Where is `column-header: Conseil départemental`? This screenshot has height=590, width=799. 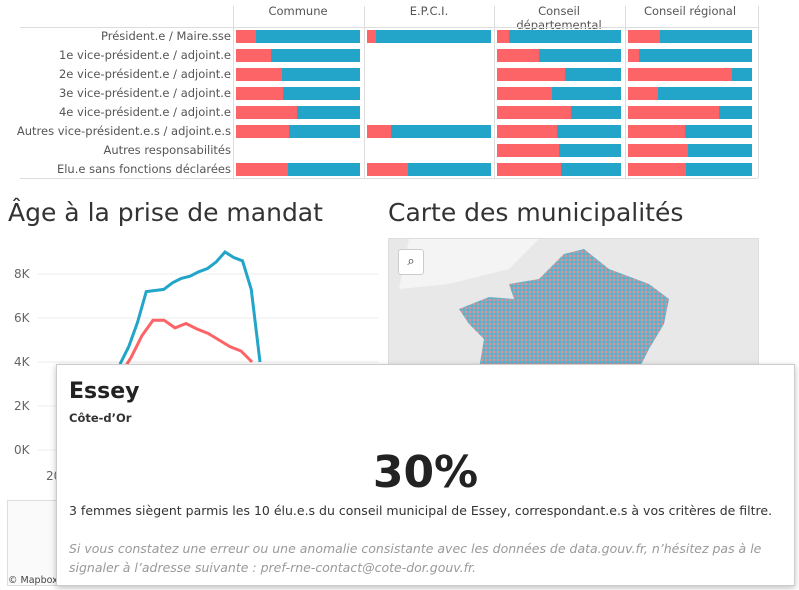
column-header: Conseil départemental is located at coordinates (559, 18).